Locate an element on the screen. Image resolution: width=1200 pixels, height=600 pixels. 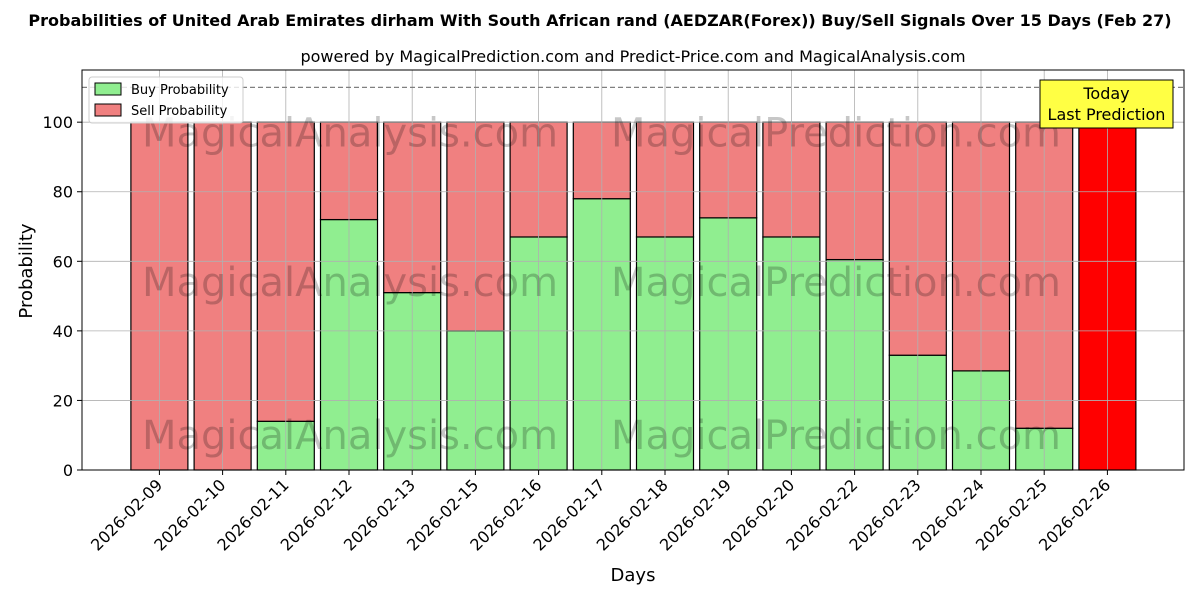
today-annotation: Today Last Prediction is located at coordinates (1106, 104).